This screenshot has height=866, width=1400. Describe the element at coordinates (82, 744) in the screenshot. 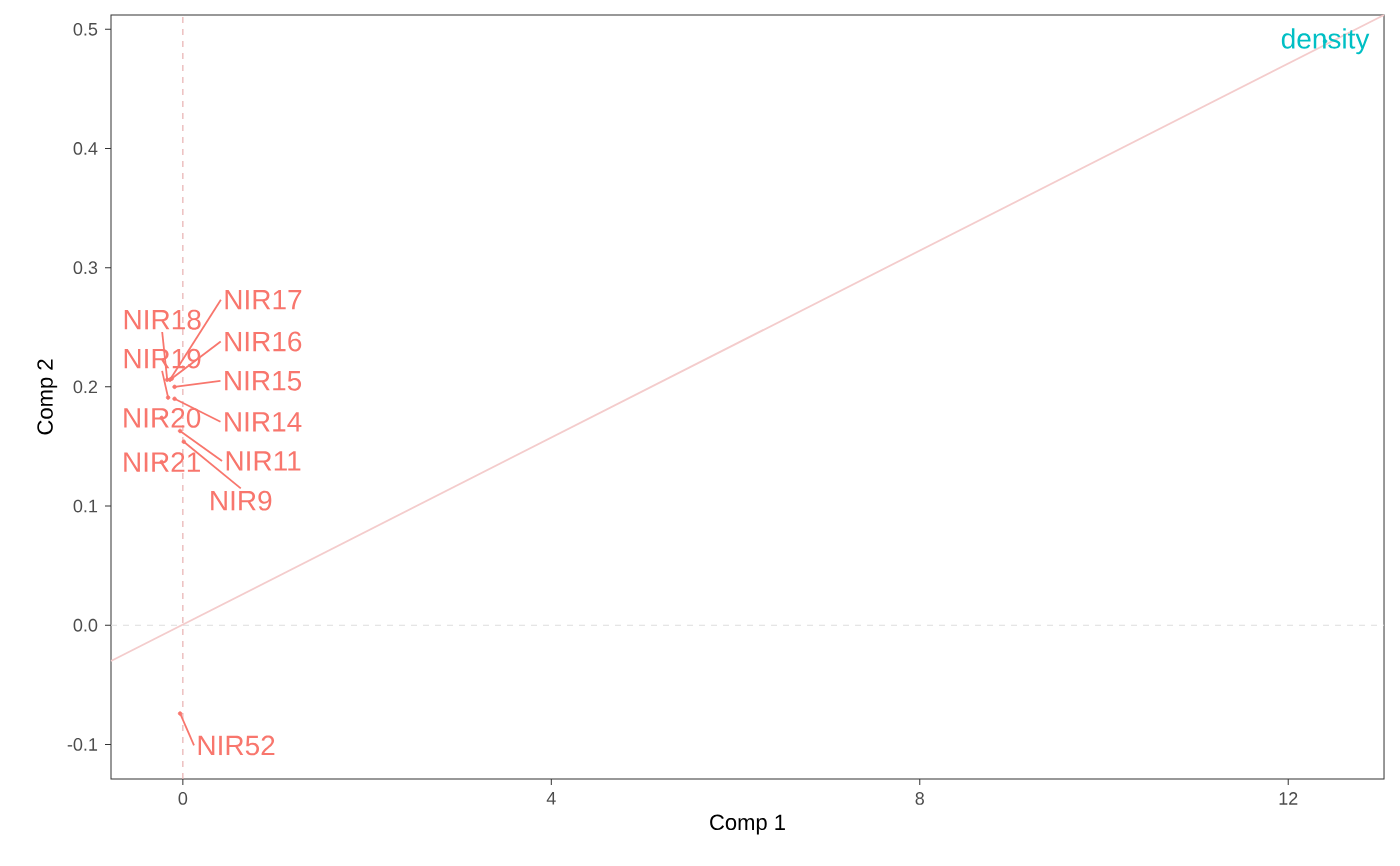

I see `y-tick-label: -0.1` at that location.